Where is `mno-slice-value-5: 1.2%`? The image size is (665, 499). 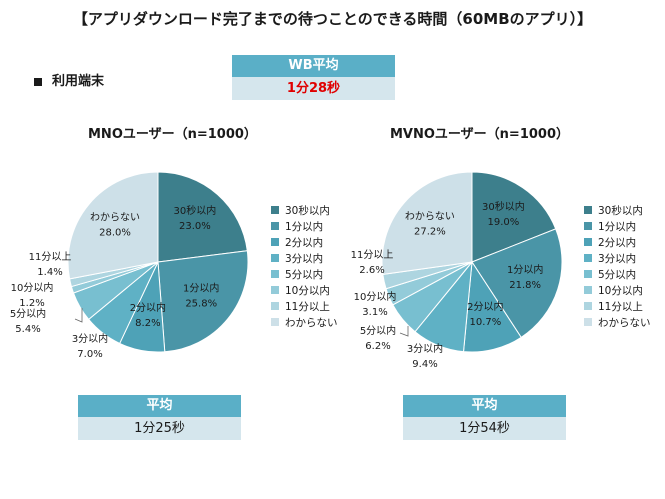
mno-slice-value-5: 1.2% is located at coordinates (31, 303).